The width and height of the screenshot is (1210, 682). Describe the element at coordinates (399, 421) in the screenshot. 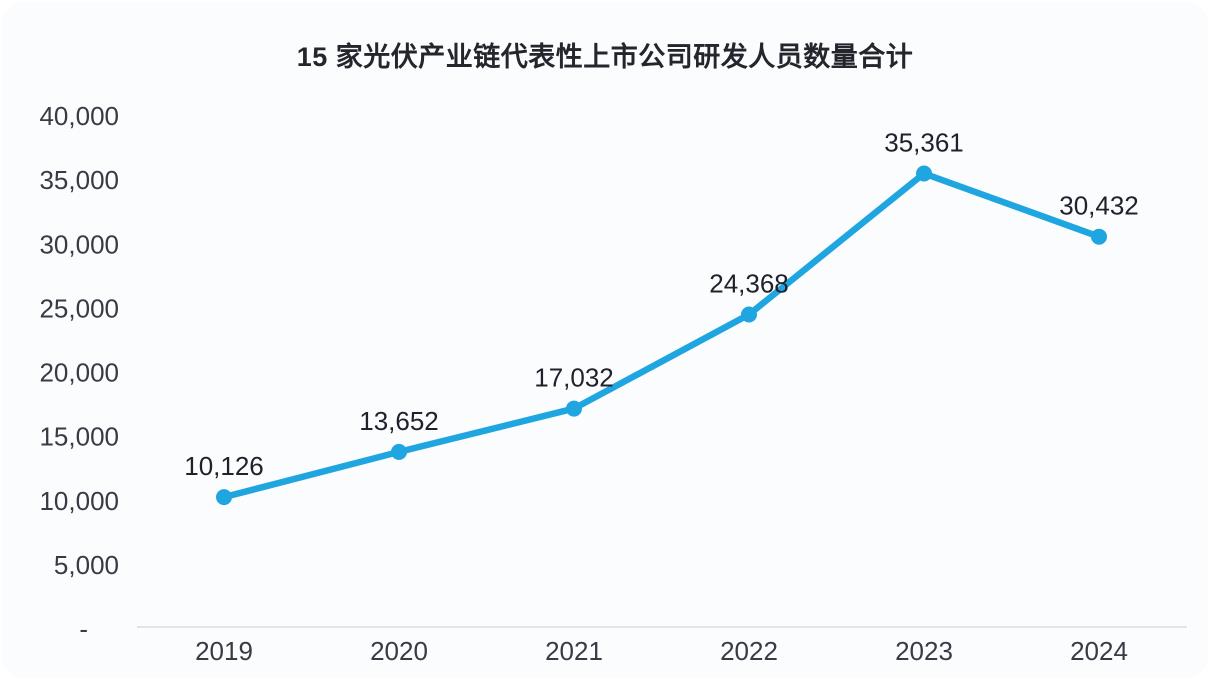

I see `data-label: 13,652` at that location.